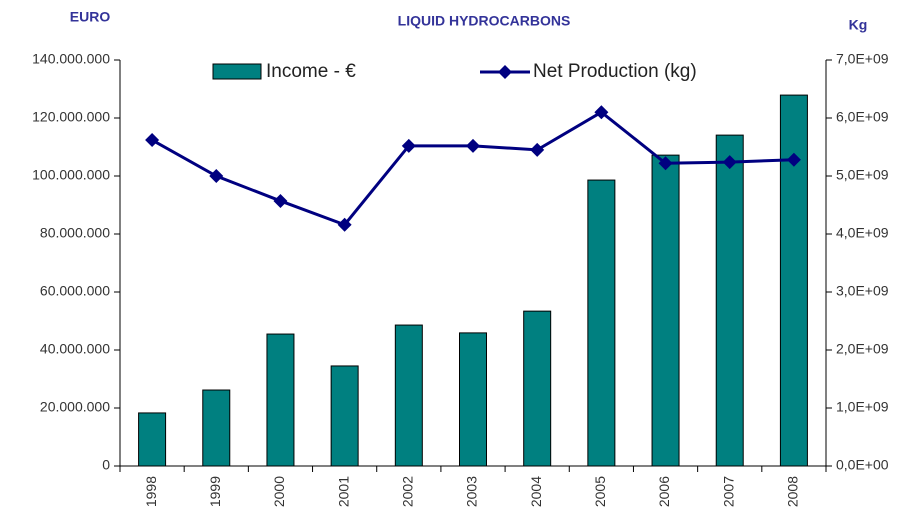 This screenshot has width=908, height=523. What do you see at coordinates (215, 491) in the screenshot?
I see `x-tick-label: 1999` at bounding box center [215, 491].